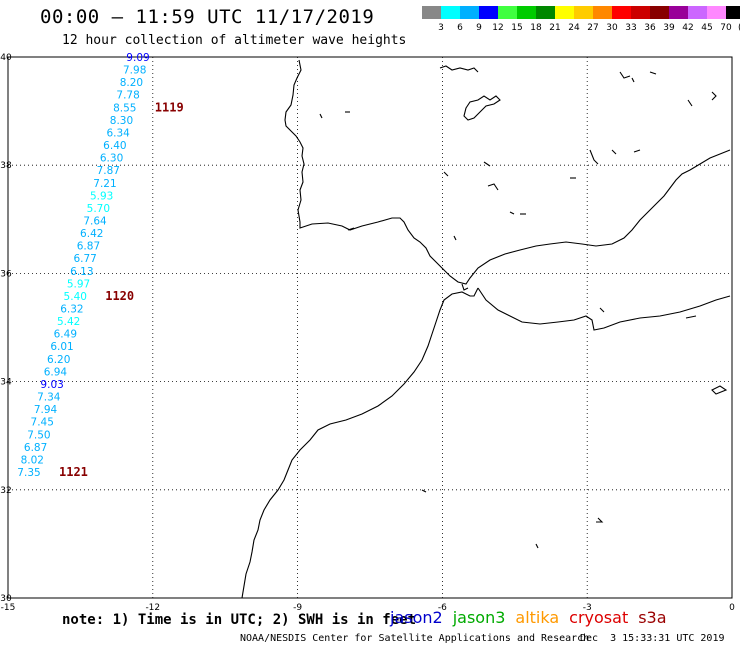  What do you see at coordinates (653, 73) in the screenshot?
I see `island-d` at bounding box center [653, 73].